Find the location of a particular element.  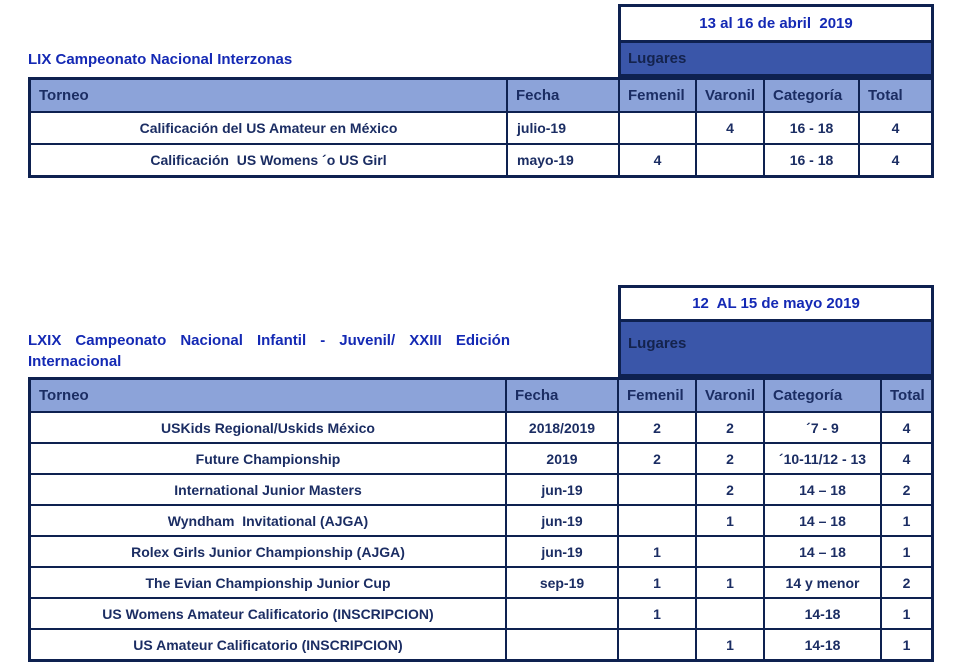

cell-fecha: mayo-19 is located at coordinates (562, 160).